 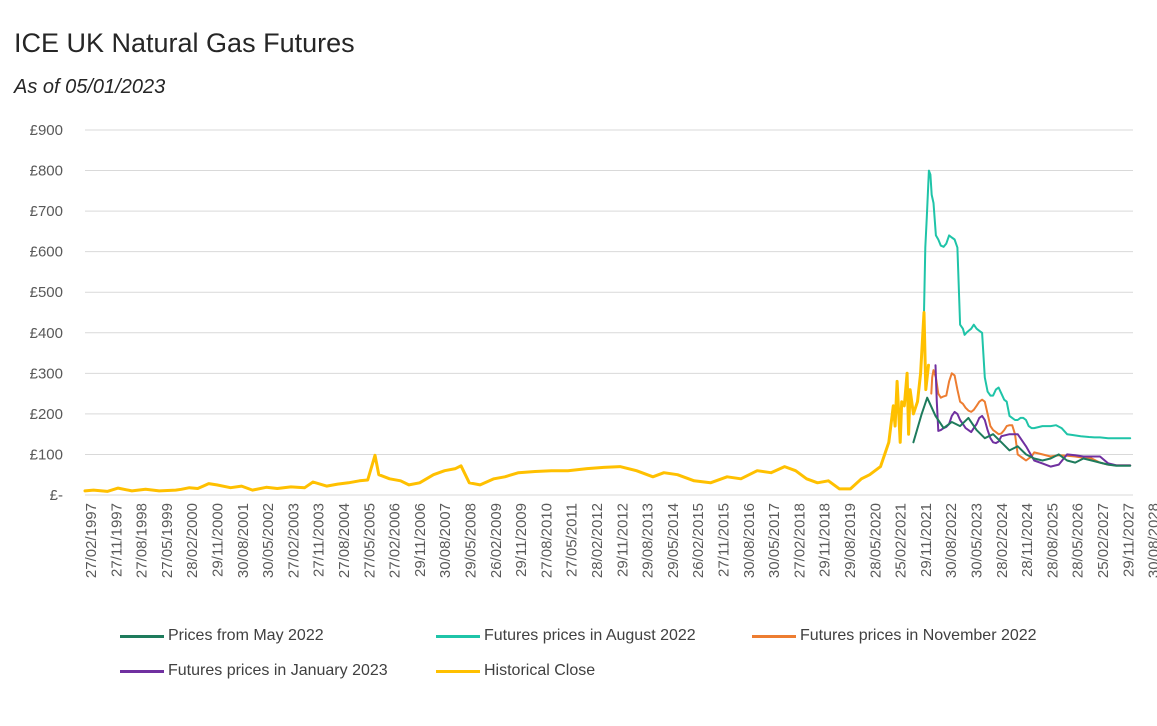 What do you see at coordinates (116, 540) in the screenshot?
I see `x-tick-label: 27/11/1997` at bounding box center [116, 540].